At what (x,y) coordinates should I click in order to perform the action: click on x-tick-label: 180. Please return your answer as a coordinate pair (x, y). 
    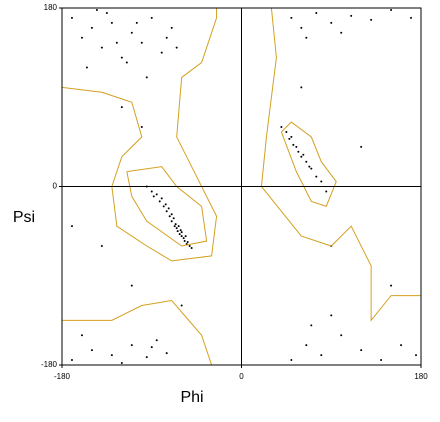
    Looking at the image, I should click on (421, 376).